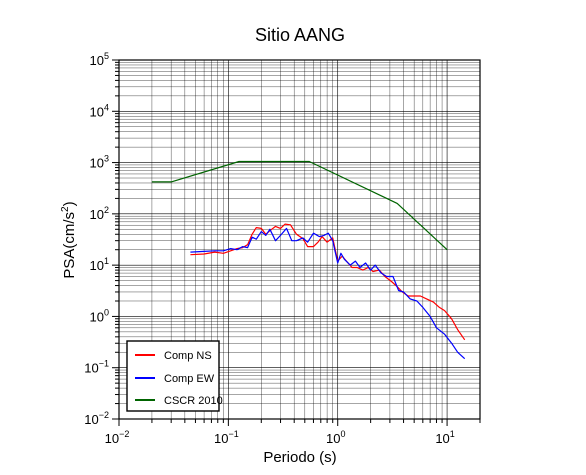  Describe the element at coordinates (117, 437) in the screenshot. I see `x-tick-label: 10⁻²` at that location.